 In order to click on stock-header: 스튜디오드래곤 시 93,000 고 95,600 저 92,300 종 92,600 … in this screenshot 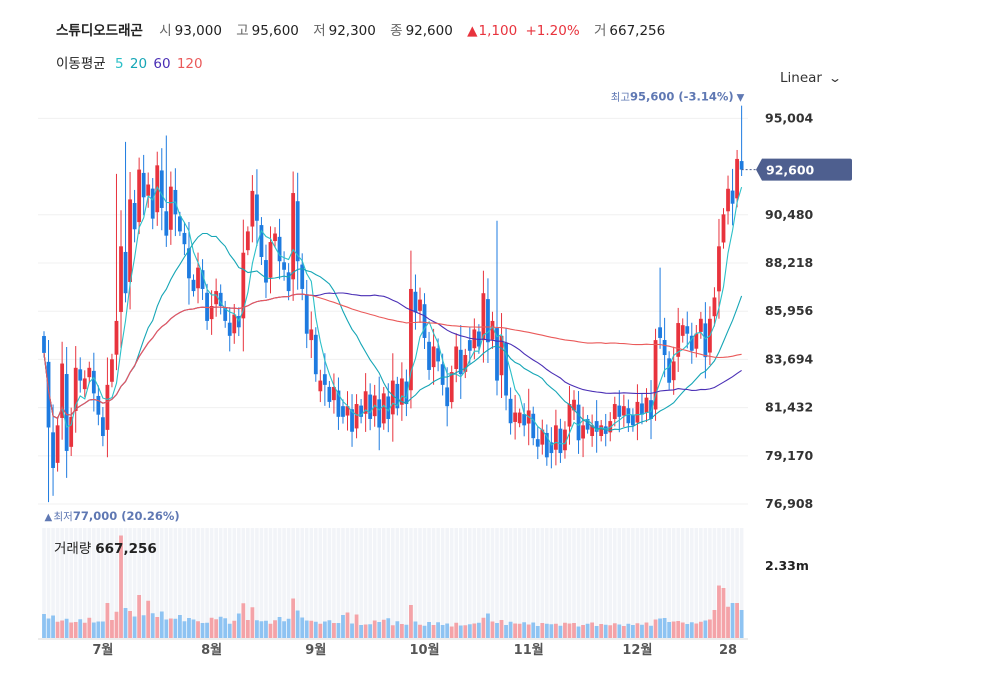, I will do `click(365, 29)`.